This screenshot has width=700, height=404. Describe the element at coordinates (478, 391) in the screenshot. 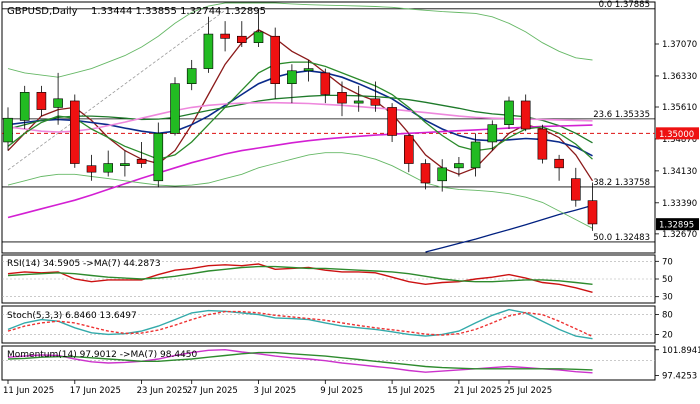

I see `x-tick-label-7: 21 Jul 2025` at that location.